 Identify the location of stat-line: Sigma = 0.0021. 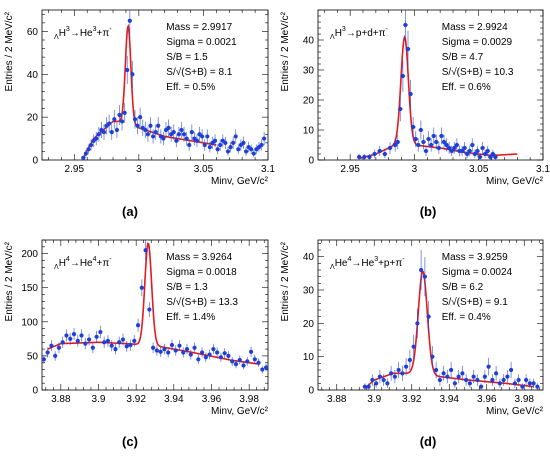
(201, 42).